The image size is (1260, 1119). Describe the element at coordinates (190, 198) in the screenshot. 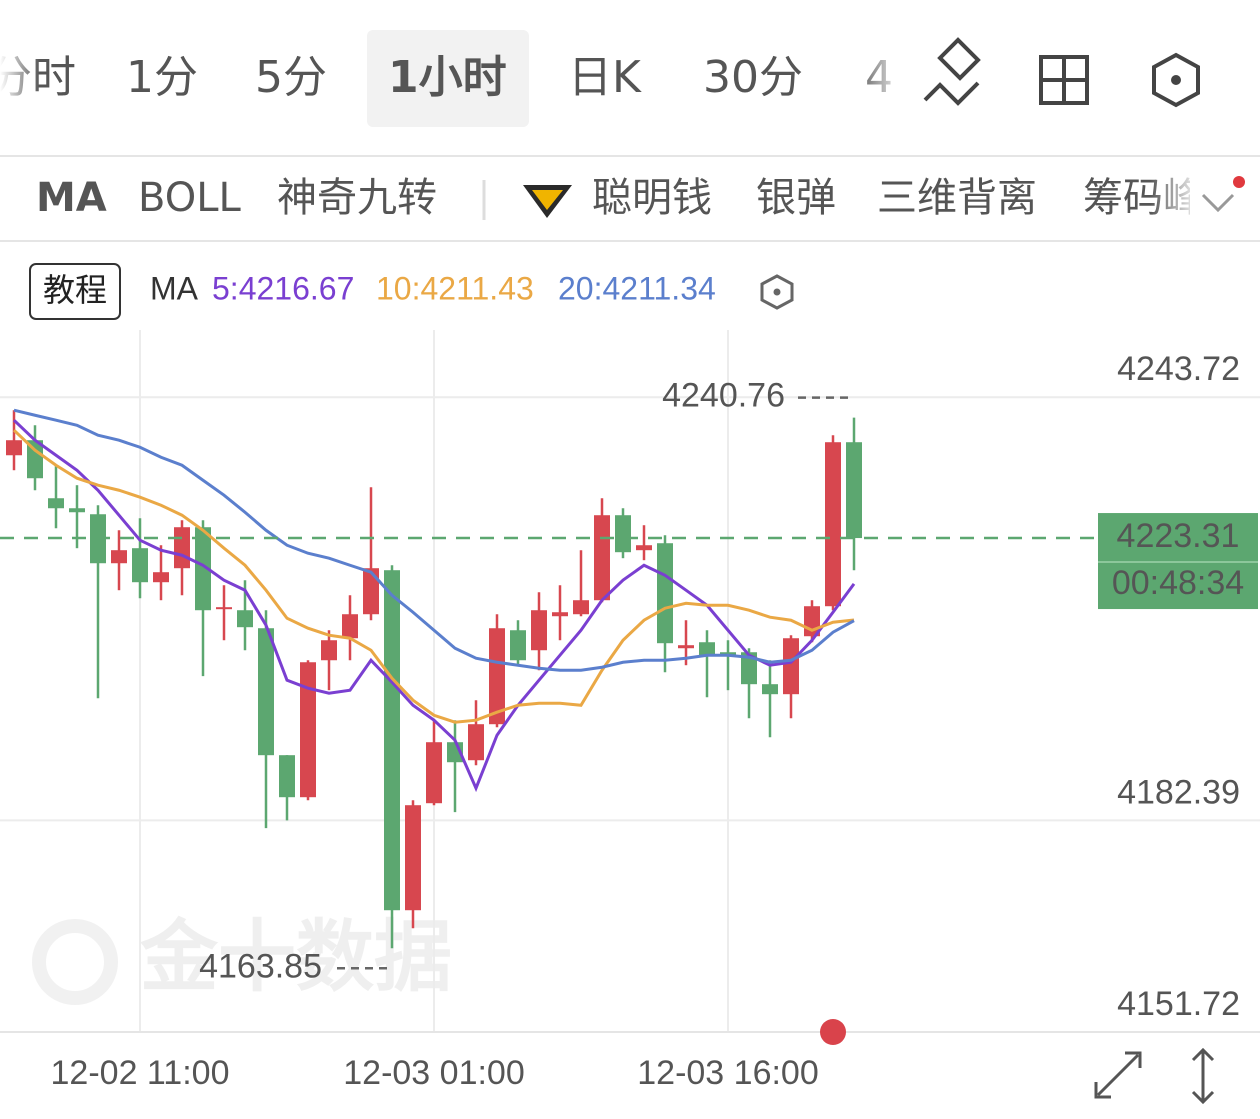

I see `indicator-tab: BOLL` at that location.